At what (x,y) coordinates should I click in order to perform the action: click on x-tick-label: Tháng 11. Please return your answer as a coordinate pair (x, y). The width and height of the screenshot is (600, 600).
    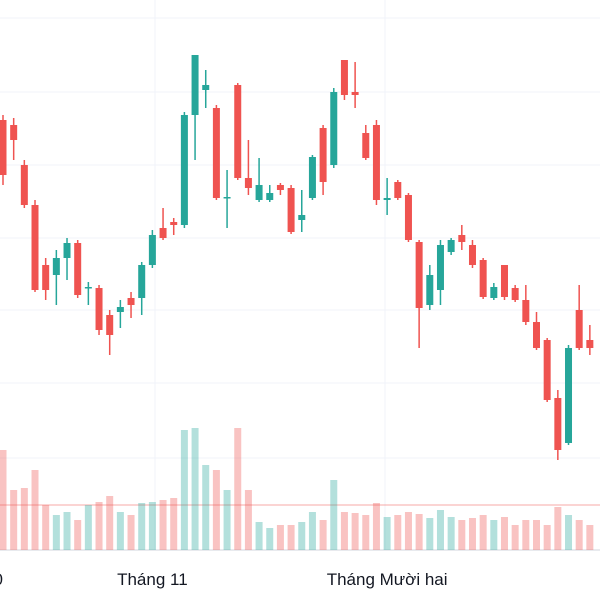
    Looking at the image, I should click on (152, 579).